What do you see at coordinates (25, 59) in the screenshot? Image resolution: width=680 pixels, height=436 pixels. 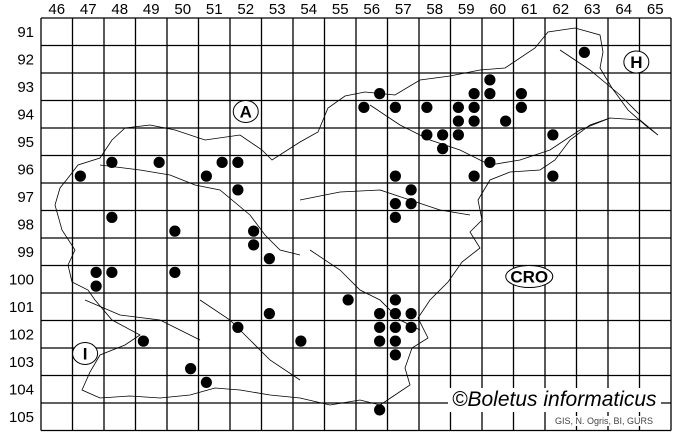 I see `row-label: 92` at bounding box center [25, 59].